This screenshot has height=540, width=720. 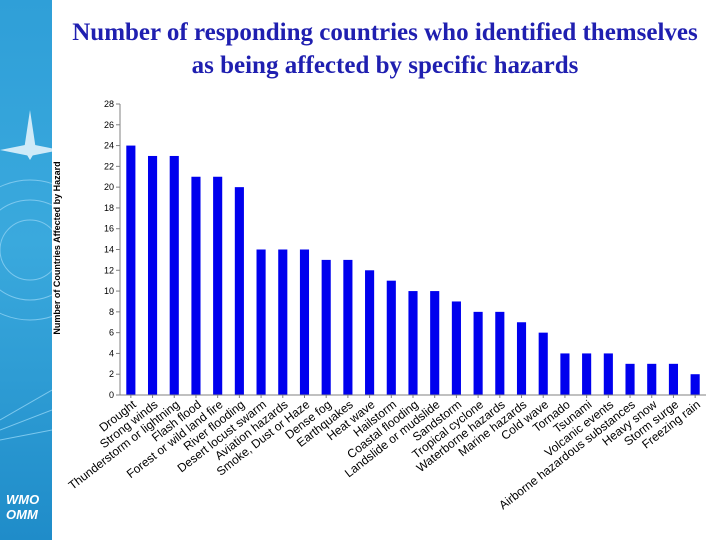 I want to click on y-tick-label: 20, so click(x=109, y=187).